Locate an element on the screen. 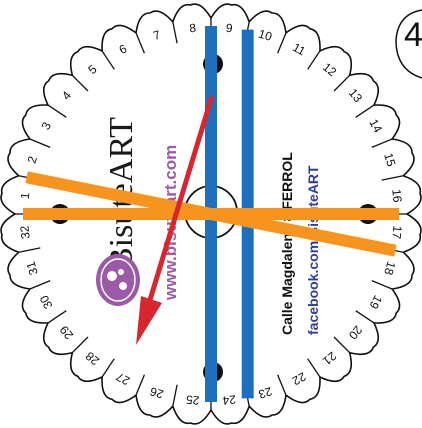 The height and width of the screenshot is (428, 422). slot-label: 32 is located at coordinates (24, 232).